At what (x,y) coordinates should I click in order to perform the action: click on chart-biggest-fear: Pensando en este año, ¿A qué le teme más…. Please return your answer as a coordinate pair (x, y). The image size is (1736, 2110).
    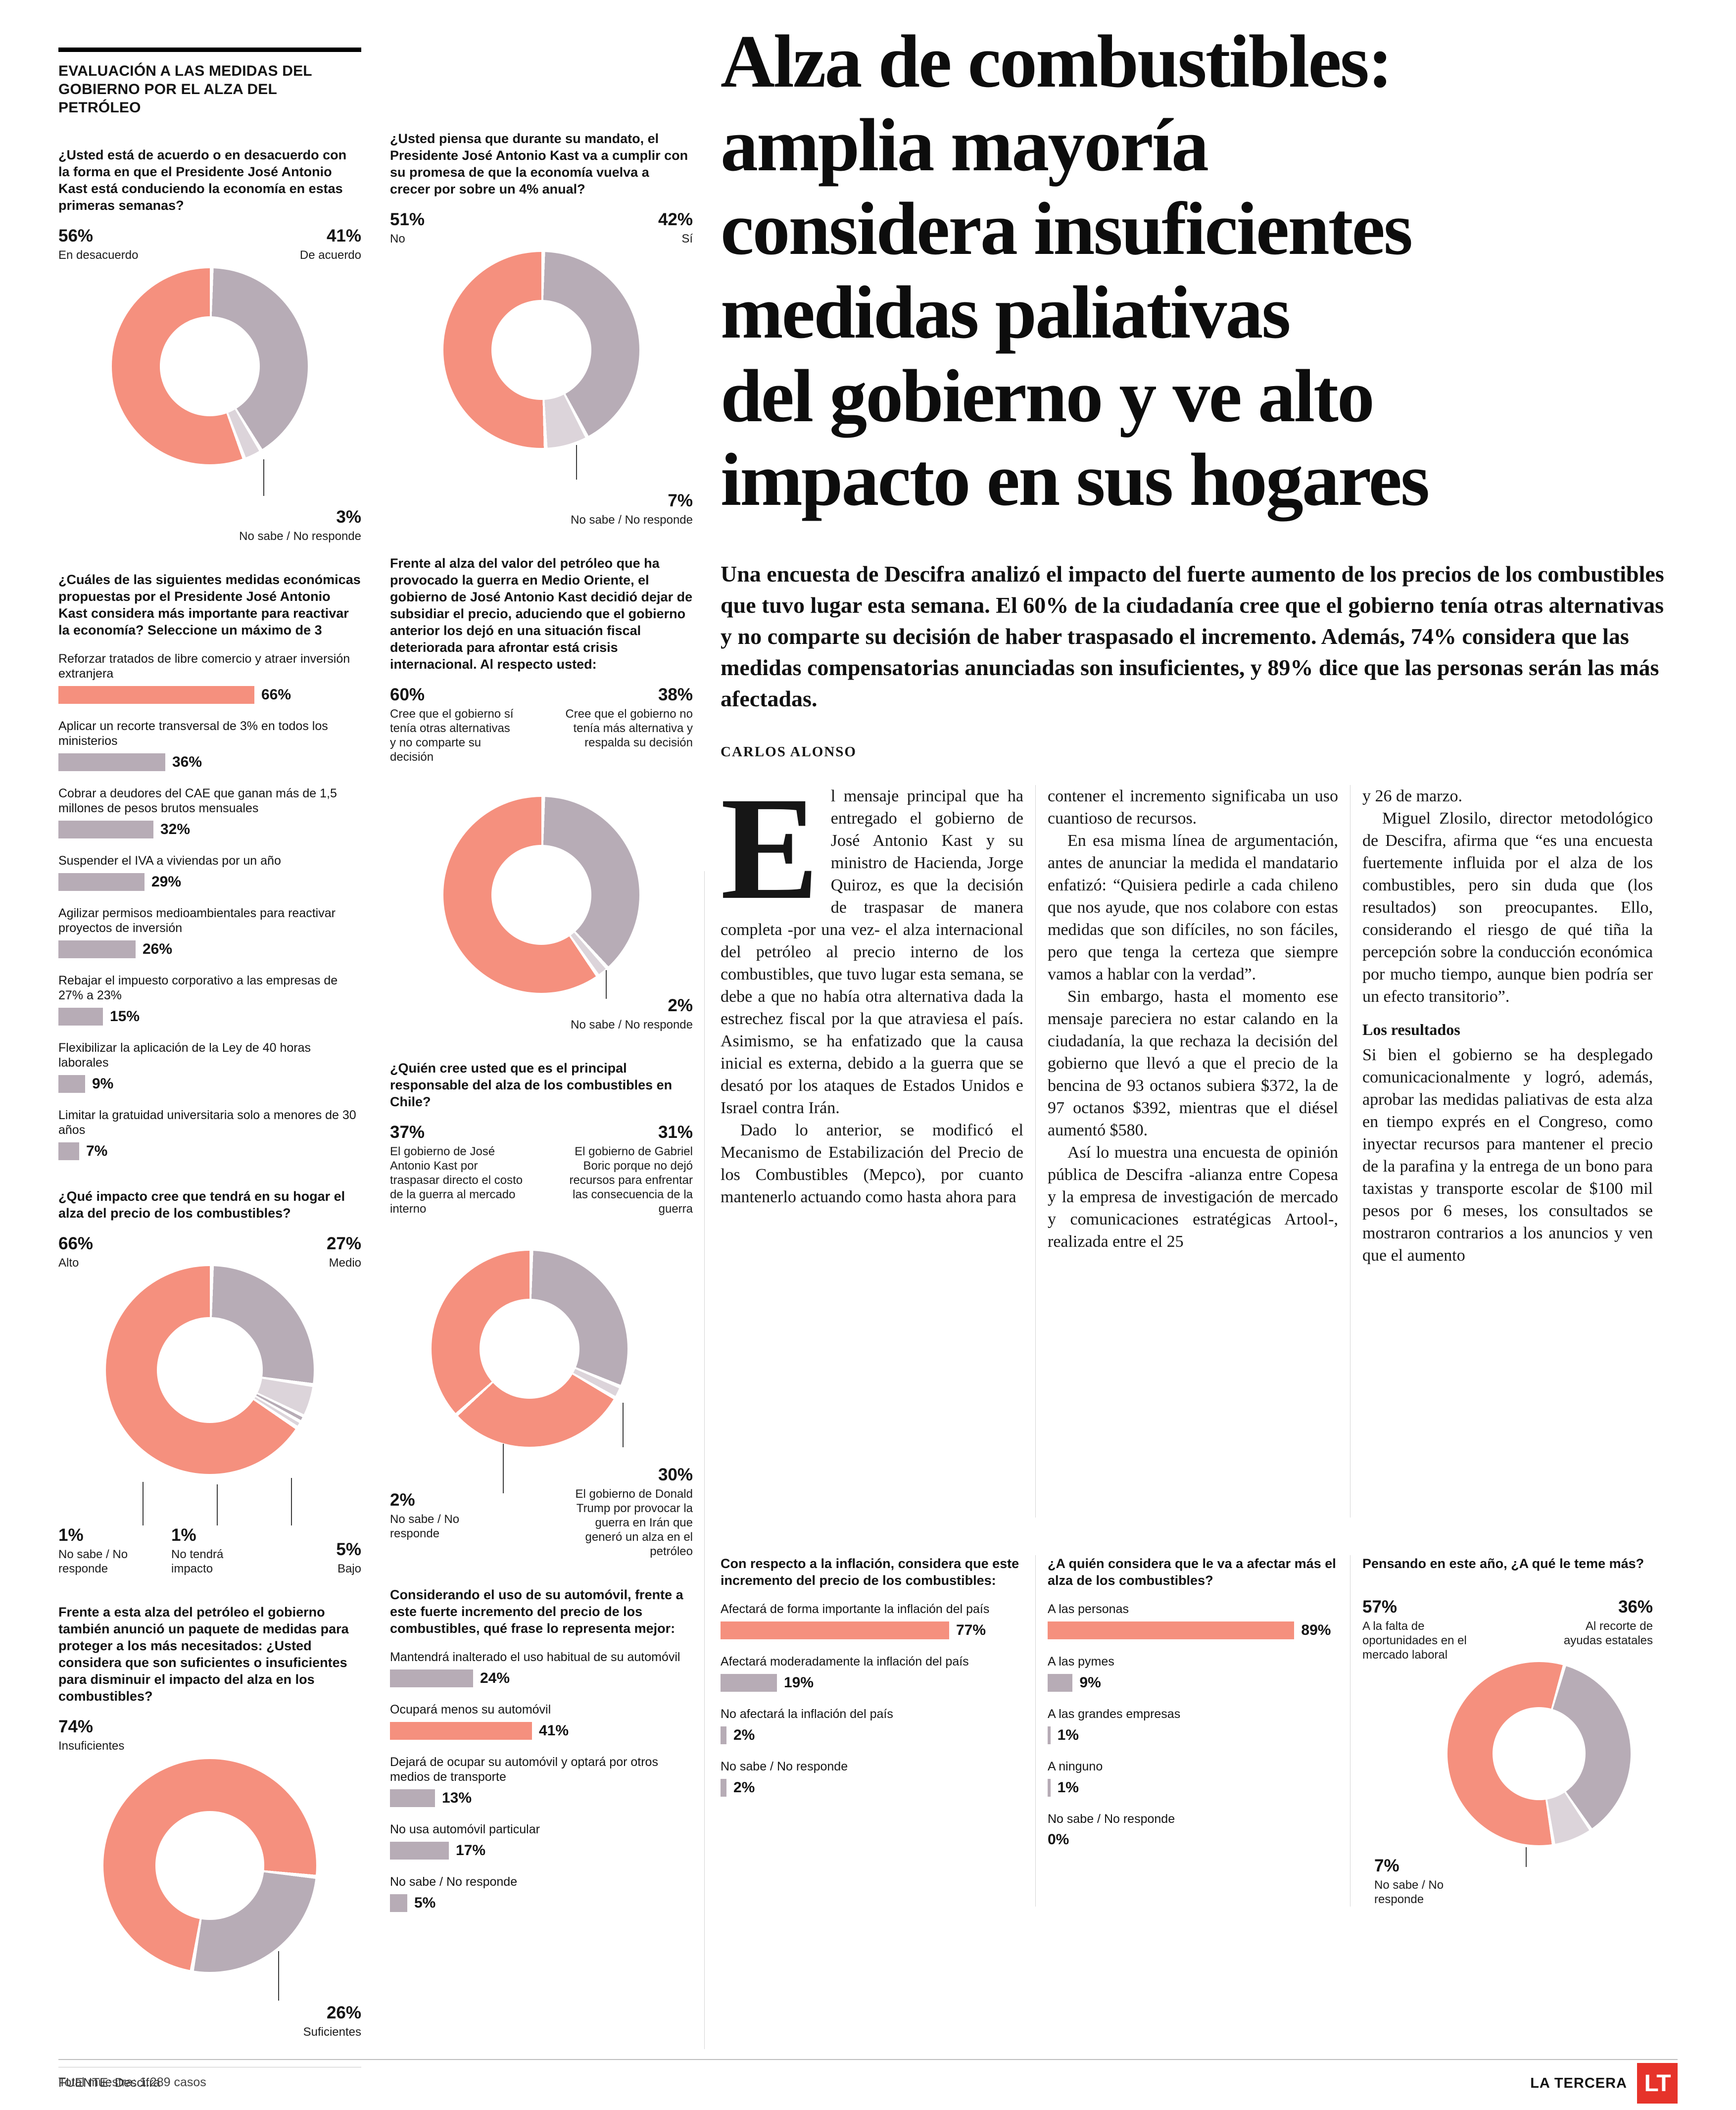
    Looking at the image, I should click on (1501, 1731).